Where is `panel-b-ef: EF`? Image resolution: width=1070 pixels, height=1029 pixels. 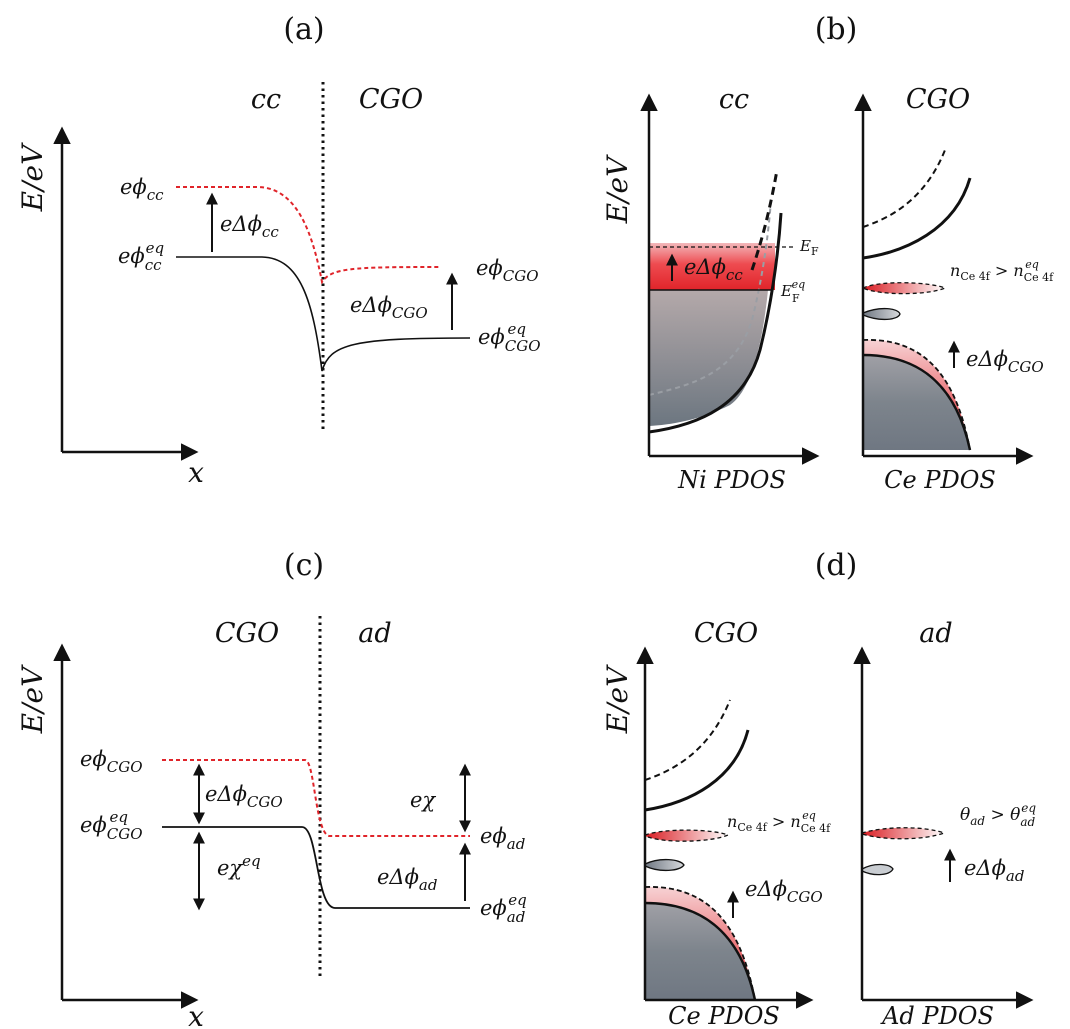
panel-b-ef: EF is located at coordinates (809, 247).